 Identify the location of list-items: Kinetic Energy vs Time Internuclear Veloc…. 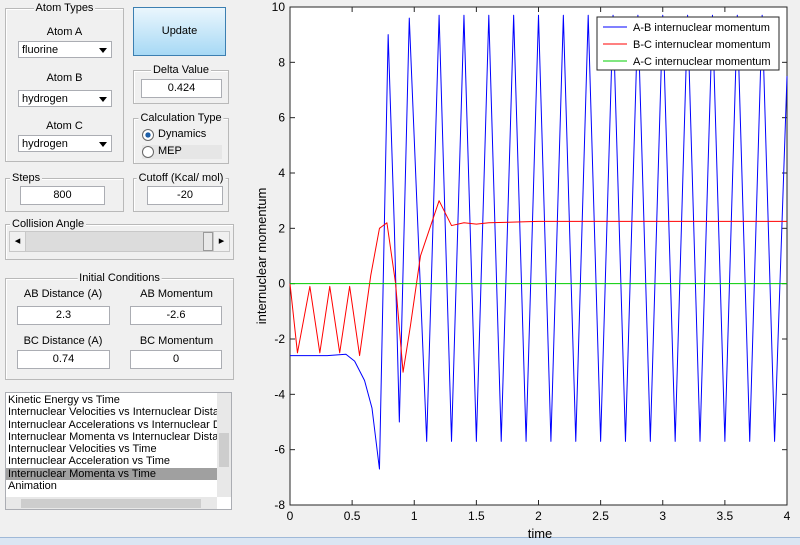
(111, 445).